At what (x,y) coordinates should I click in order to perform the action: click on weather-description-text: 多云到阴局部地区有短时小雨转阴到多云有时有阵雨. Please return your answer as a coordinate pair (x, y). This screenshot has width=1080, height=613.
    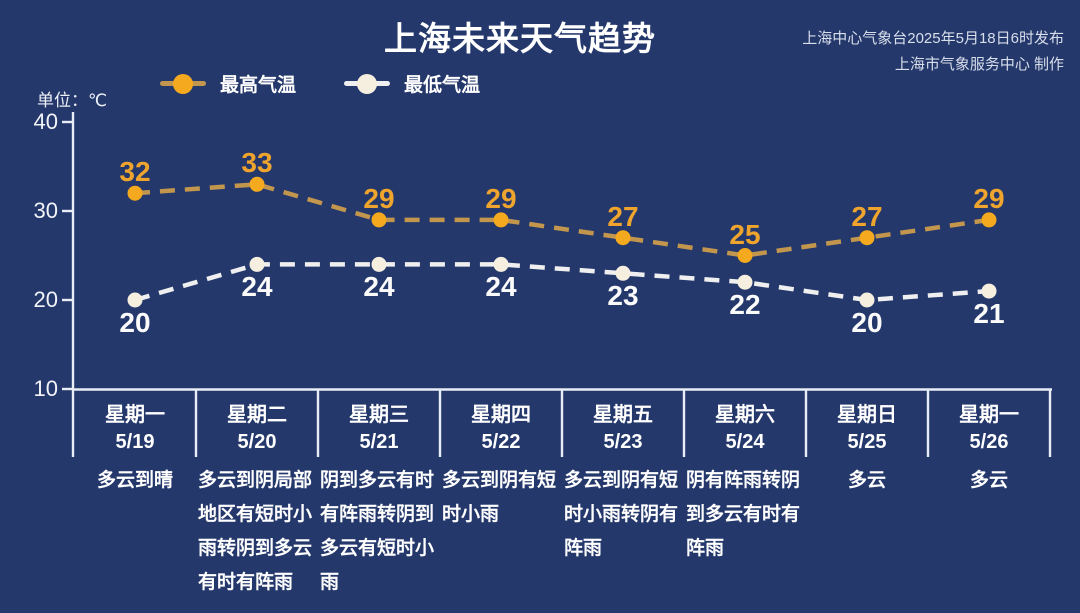
    Looking at the image, I should click on (255, 531).